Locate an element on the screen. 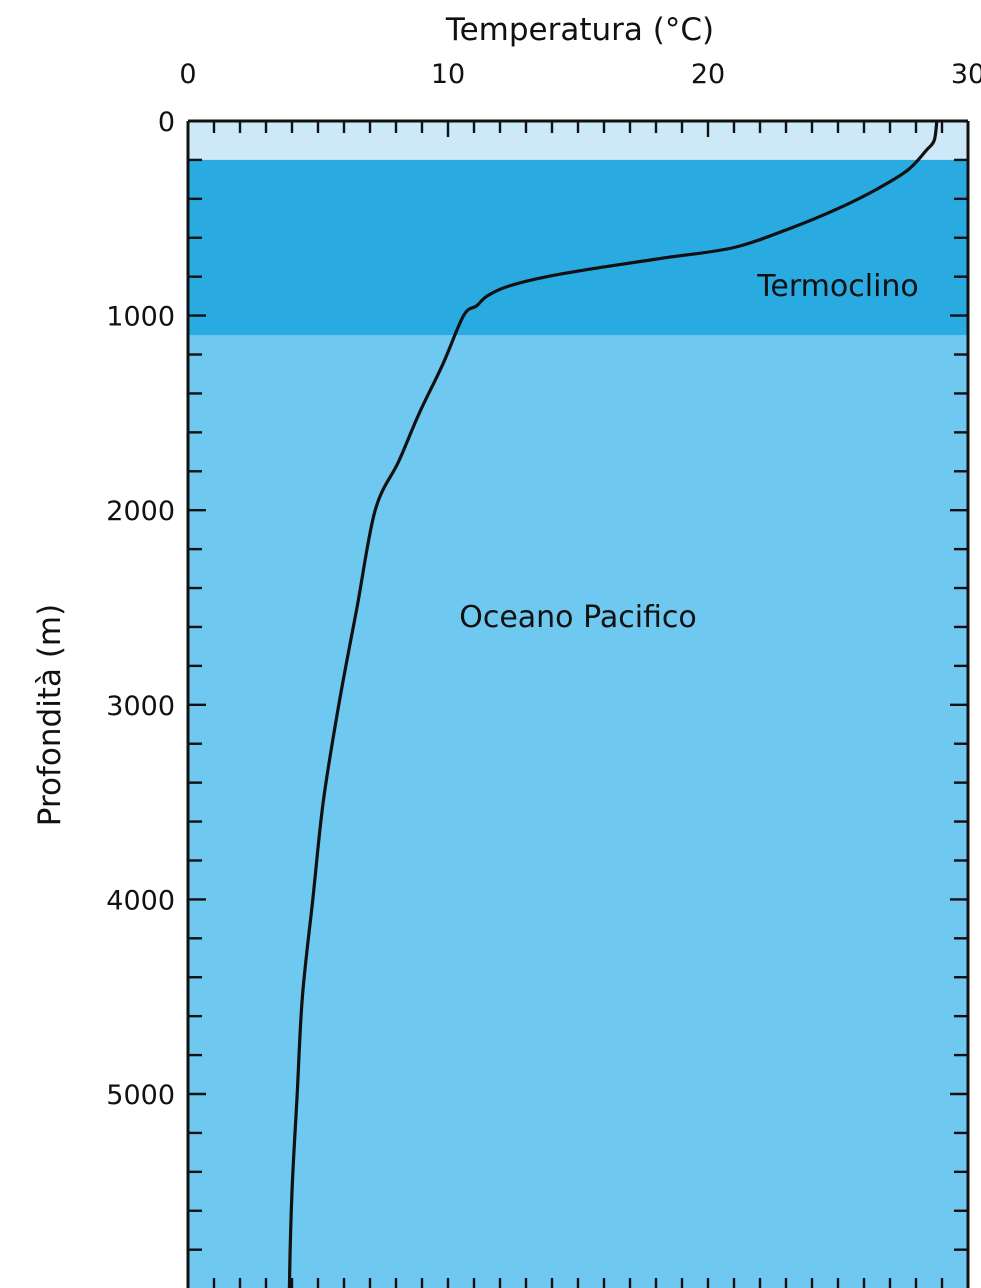  y-tick-label: 2000 is located at coordinates (140, 511).